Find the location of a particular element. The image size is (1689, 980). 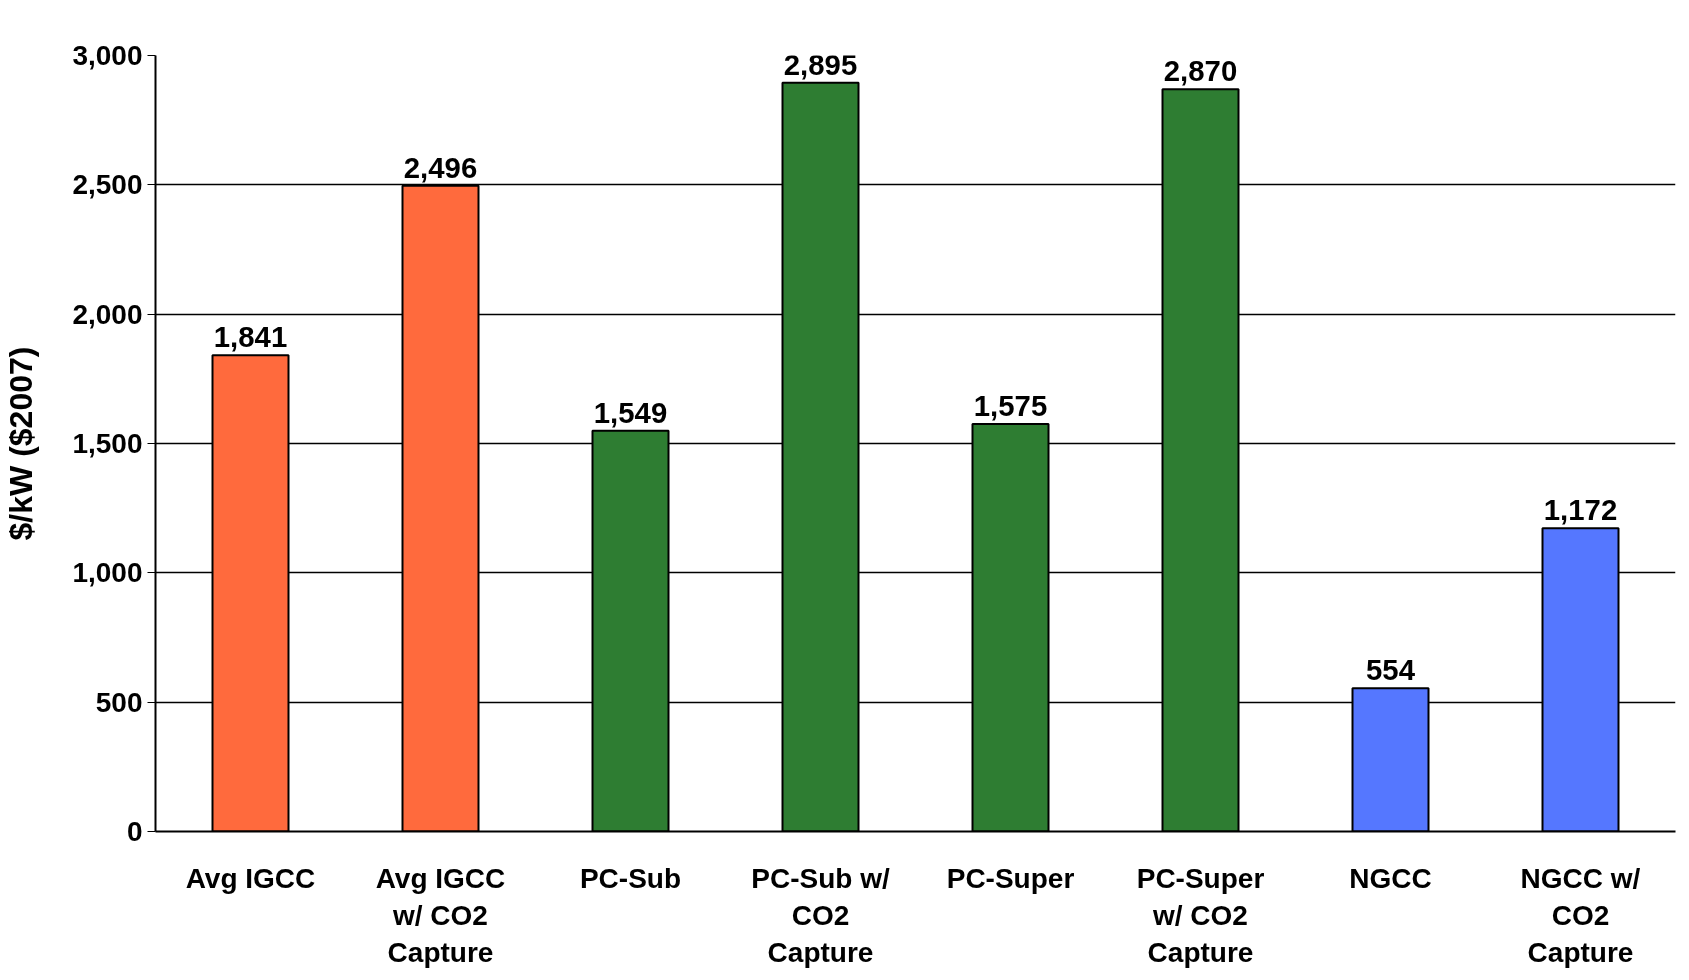

y-tick-label: 2,000 is located at coordinates (107, 314).